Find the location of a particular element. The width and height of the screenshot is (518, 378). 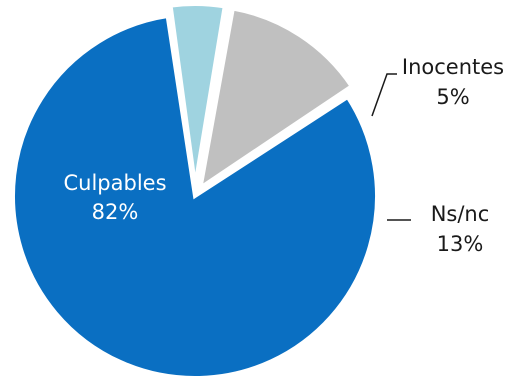

slice-label-culpables: Culpables is located at coordinates (114, 183).